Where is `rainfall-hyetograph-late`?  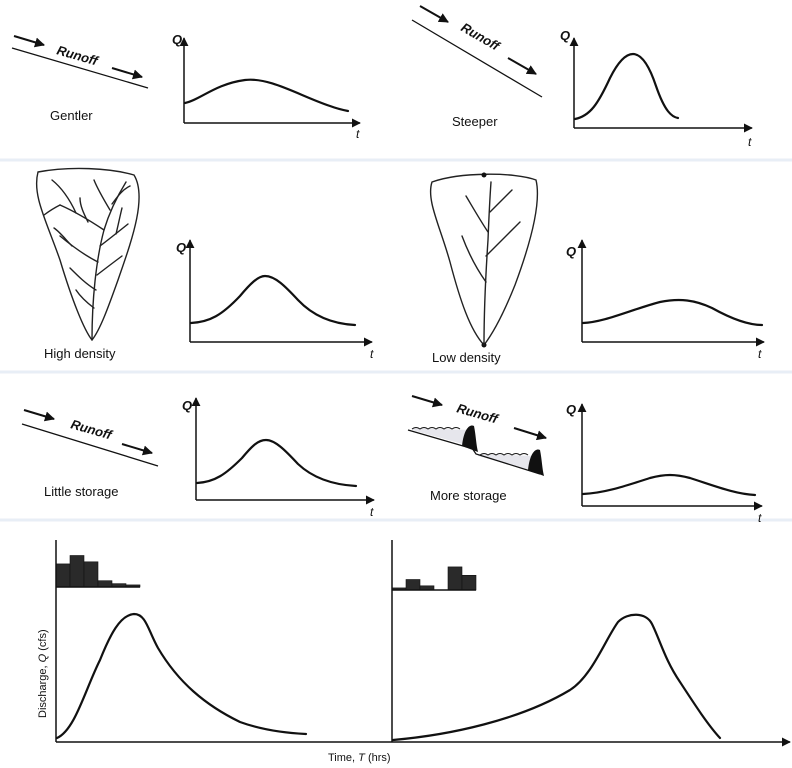
rainfall-hyetograph-late is located at coordinates (434, 578).